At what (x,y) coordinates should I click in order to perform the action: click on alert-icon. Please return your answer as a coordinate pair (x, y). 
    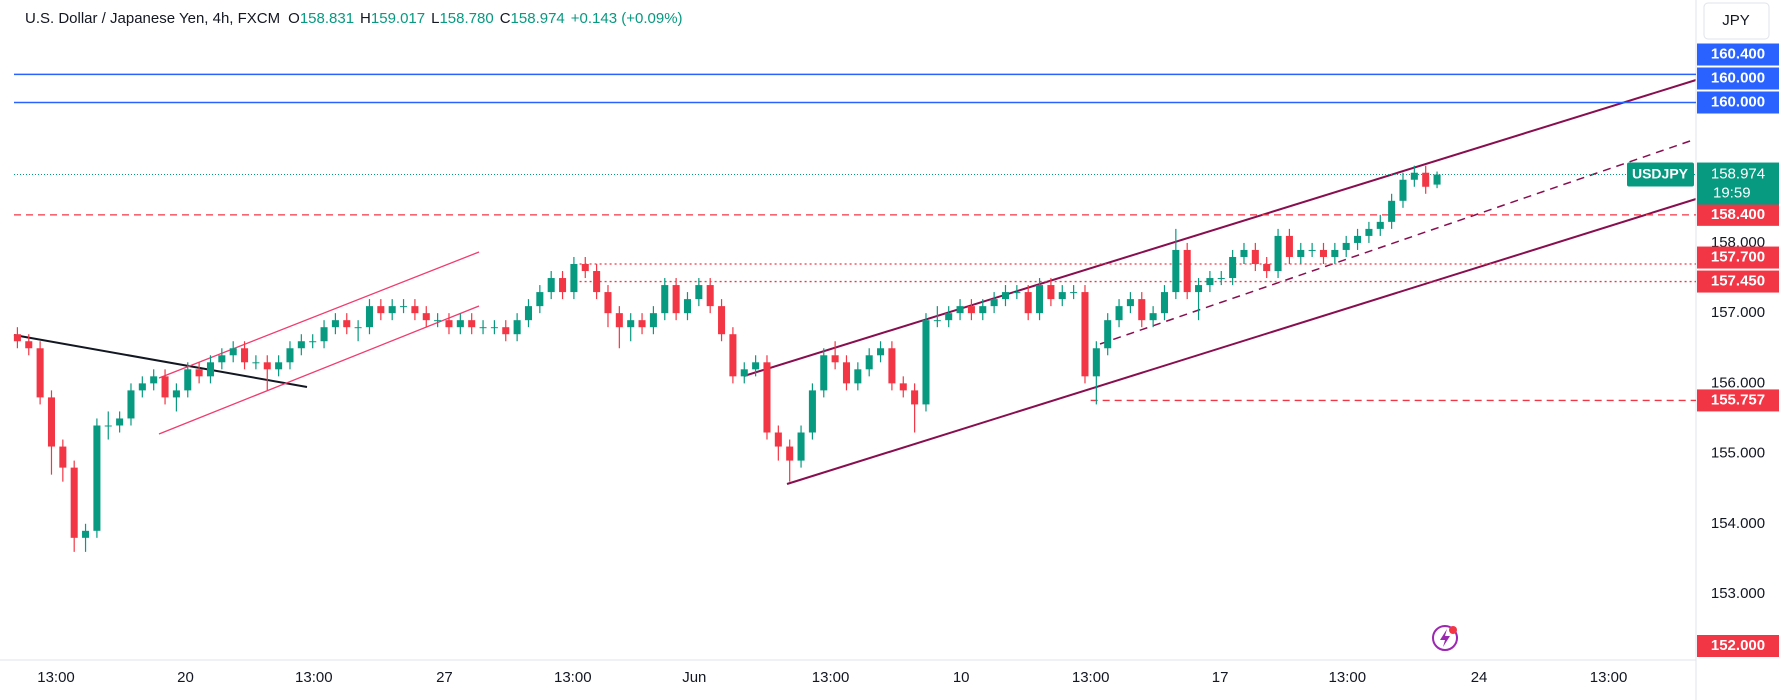
    Looking at the image, I should click on (1445, 638).